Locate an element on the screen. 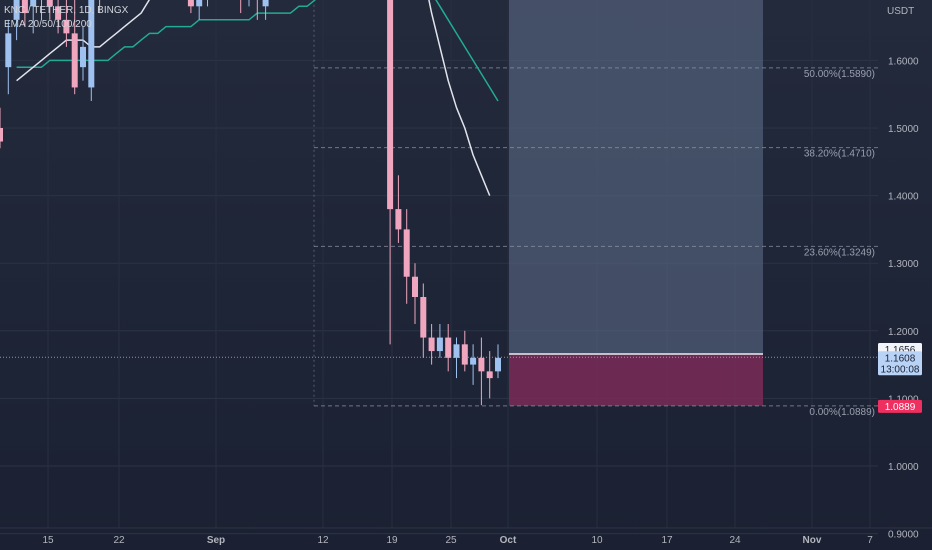 The height and width of the screenshot is (550, 932). y-axis-tick: 1.2000 is located at coordinates (903, 332).